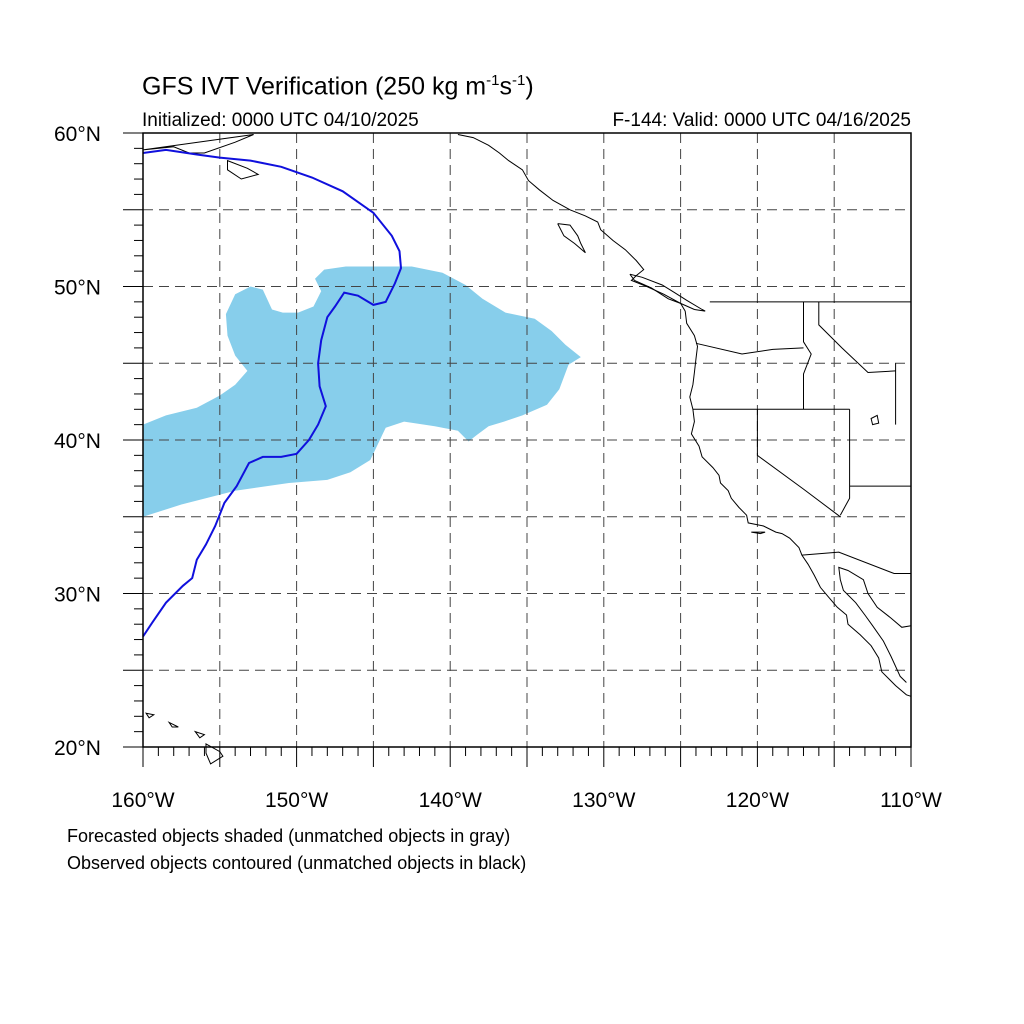 This screenshot has width=1024, height=1024. Describe the element at coordinates (761, 120) in the screenshot. I see `valid-time: F-144: Valid: 0000 UTC 04/16/2025` at that location.